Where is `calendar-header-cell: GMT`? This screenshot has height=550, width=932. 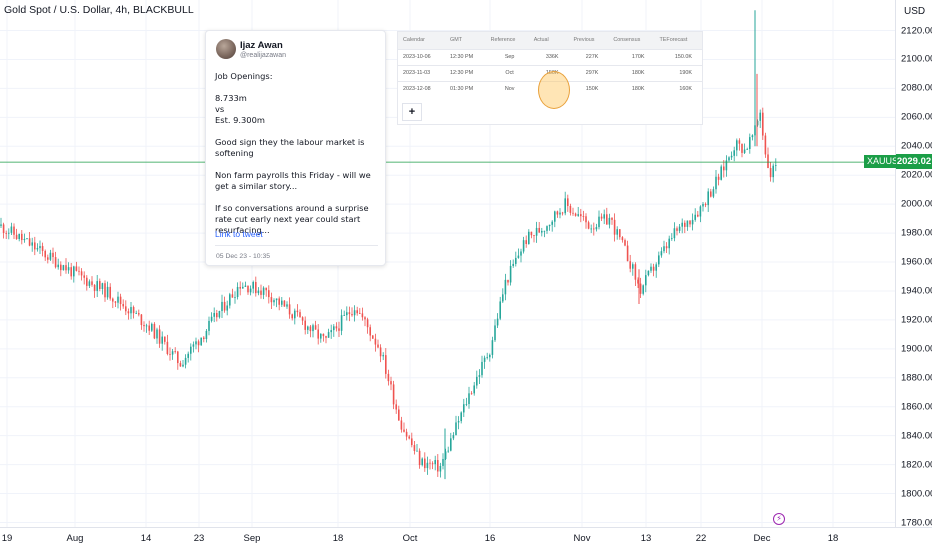 calendar-header-cell: GMT is located at coordinates (465, 40).